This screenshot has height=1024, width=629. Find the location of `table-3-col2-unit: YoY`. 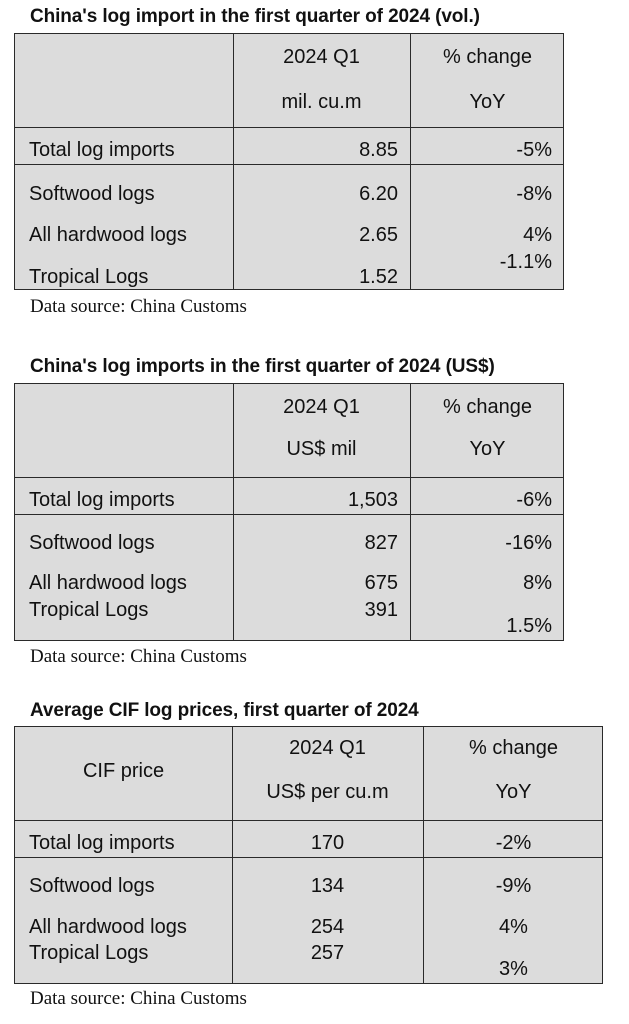

table-3-col2-unit: YoY is located at coordinates (513, 792).